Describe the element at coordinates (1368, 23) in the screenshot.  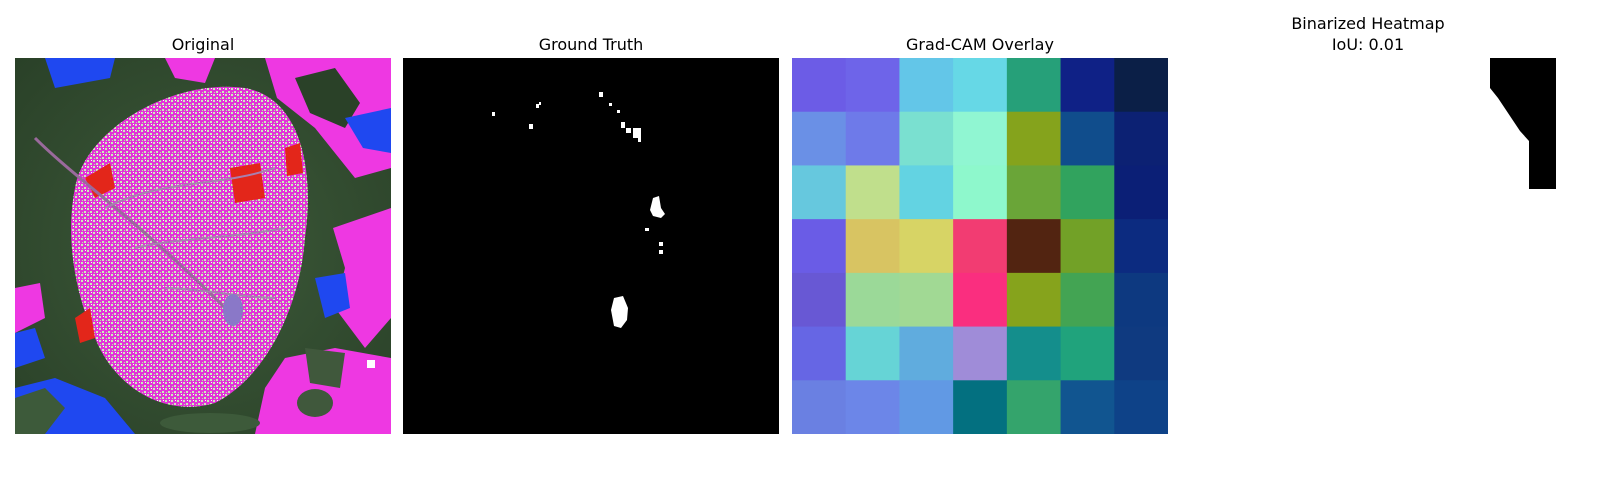
I see `binarized-title: Binarized Heatmap` at that location.